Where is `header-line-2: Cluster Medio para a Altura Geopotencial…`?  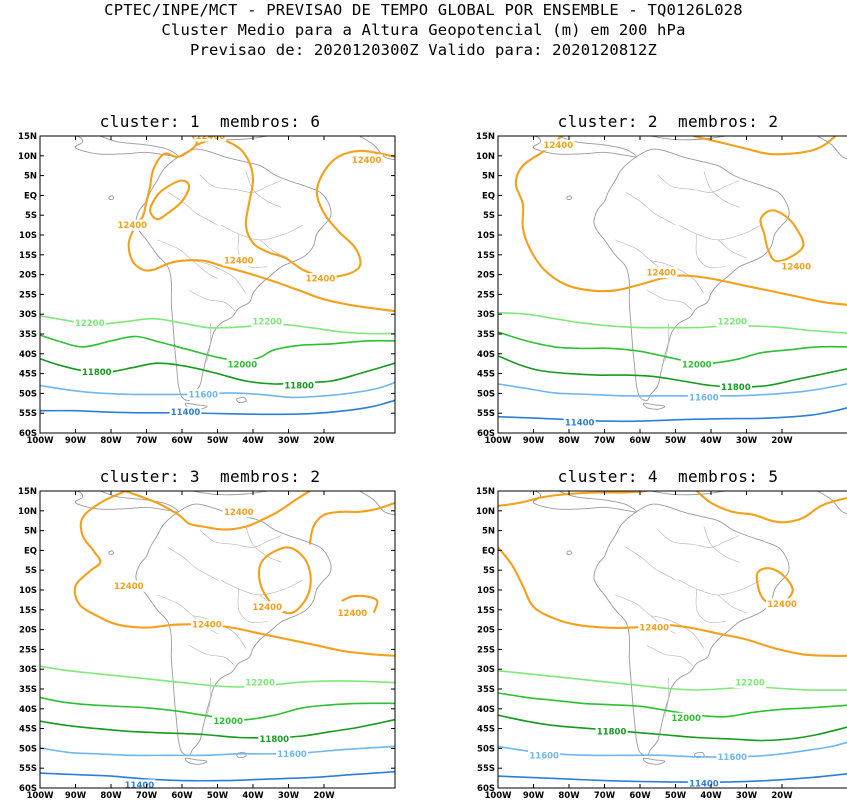 header-line-2: Cluster Medio para a Altura Geopotencial… is located at coordinates (423, 30).